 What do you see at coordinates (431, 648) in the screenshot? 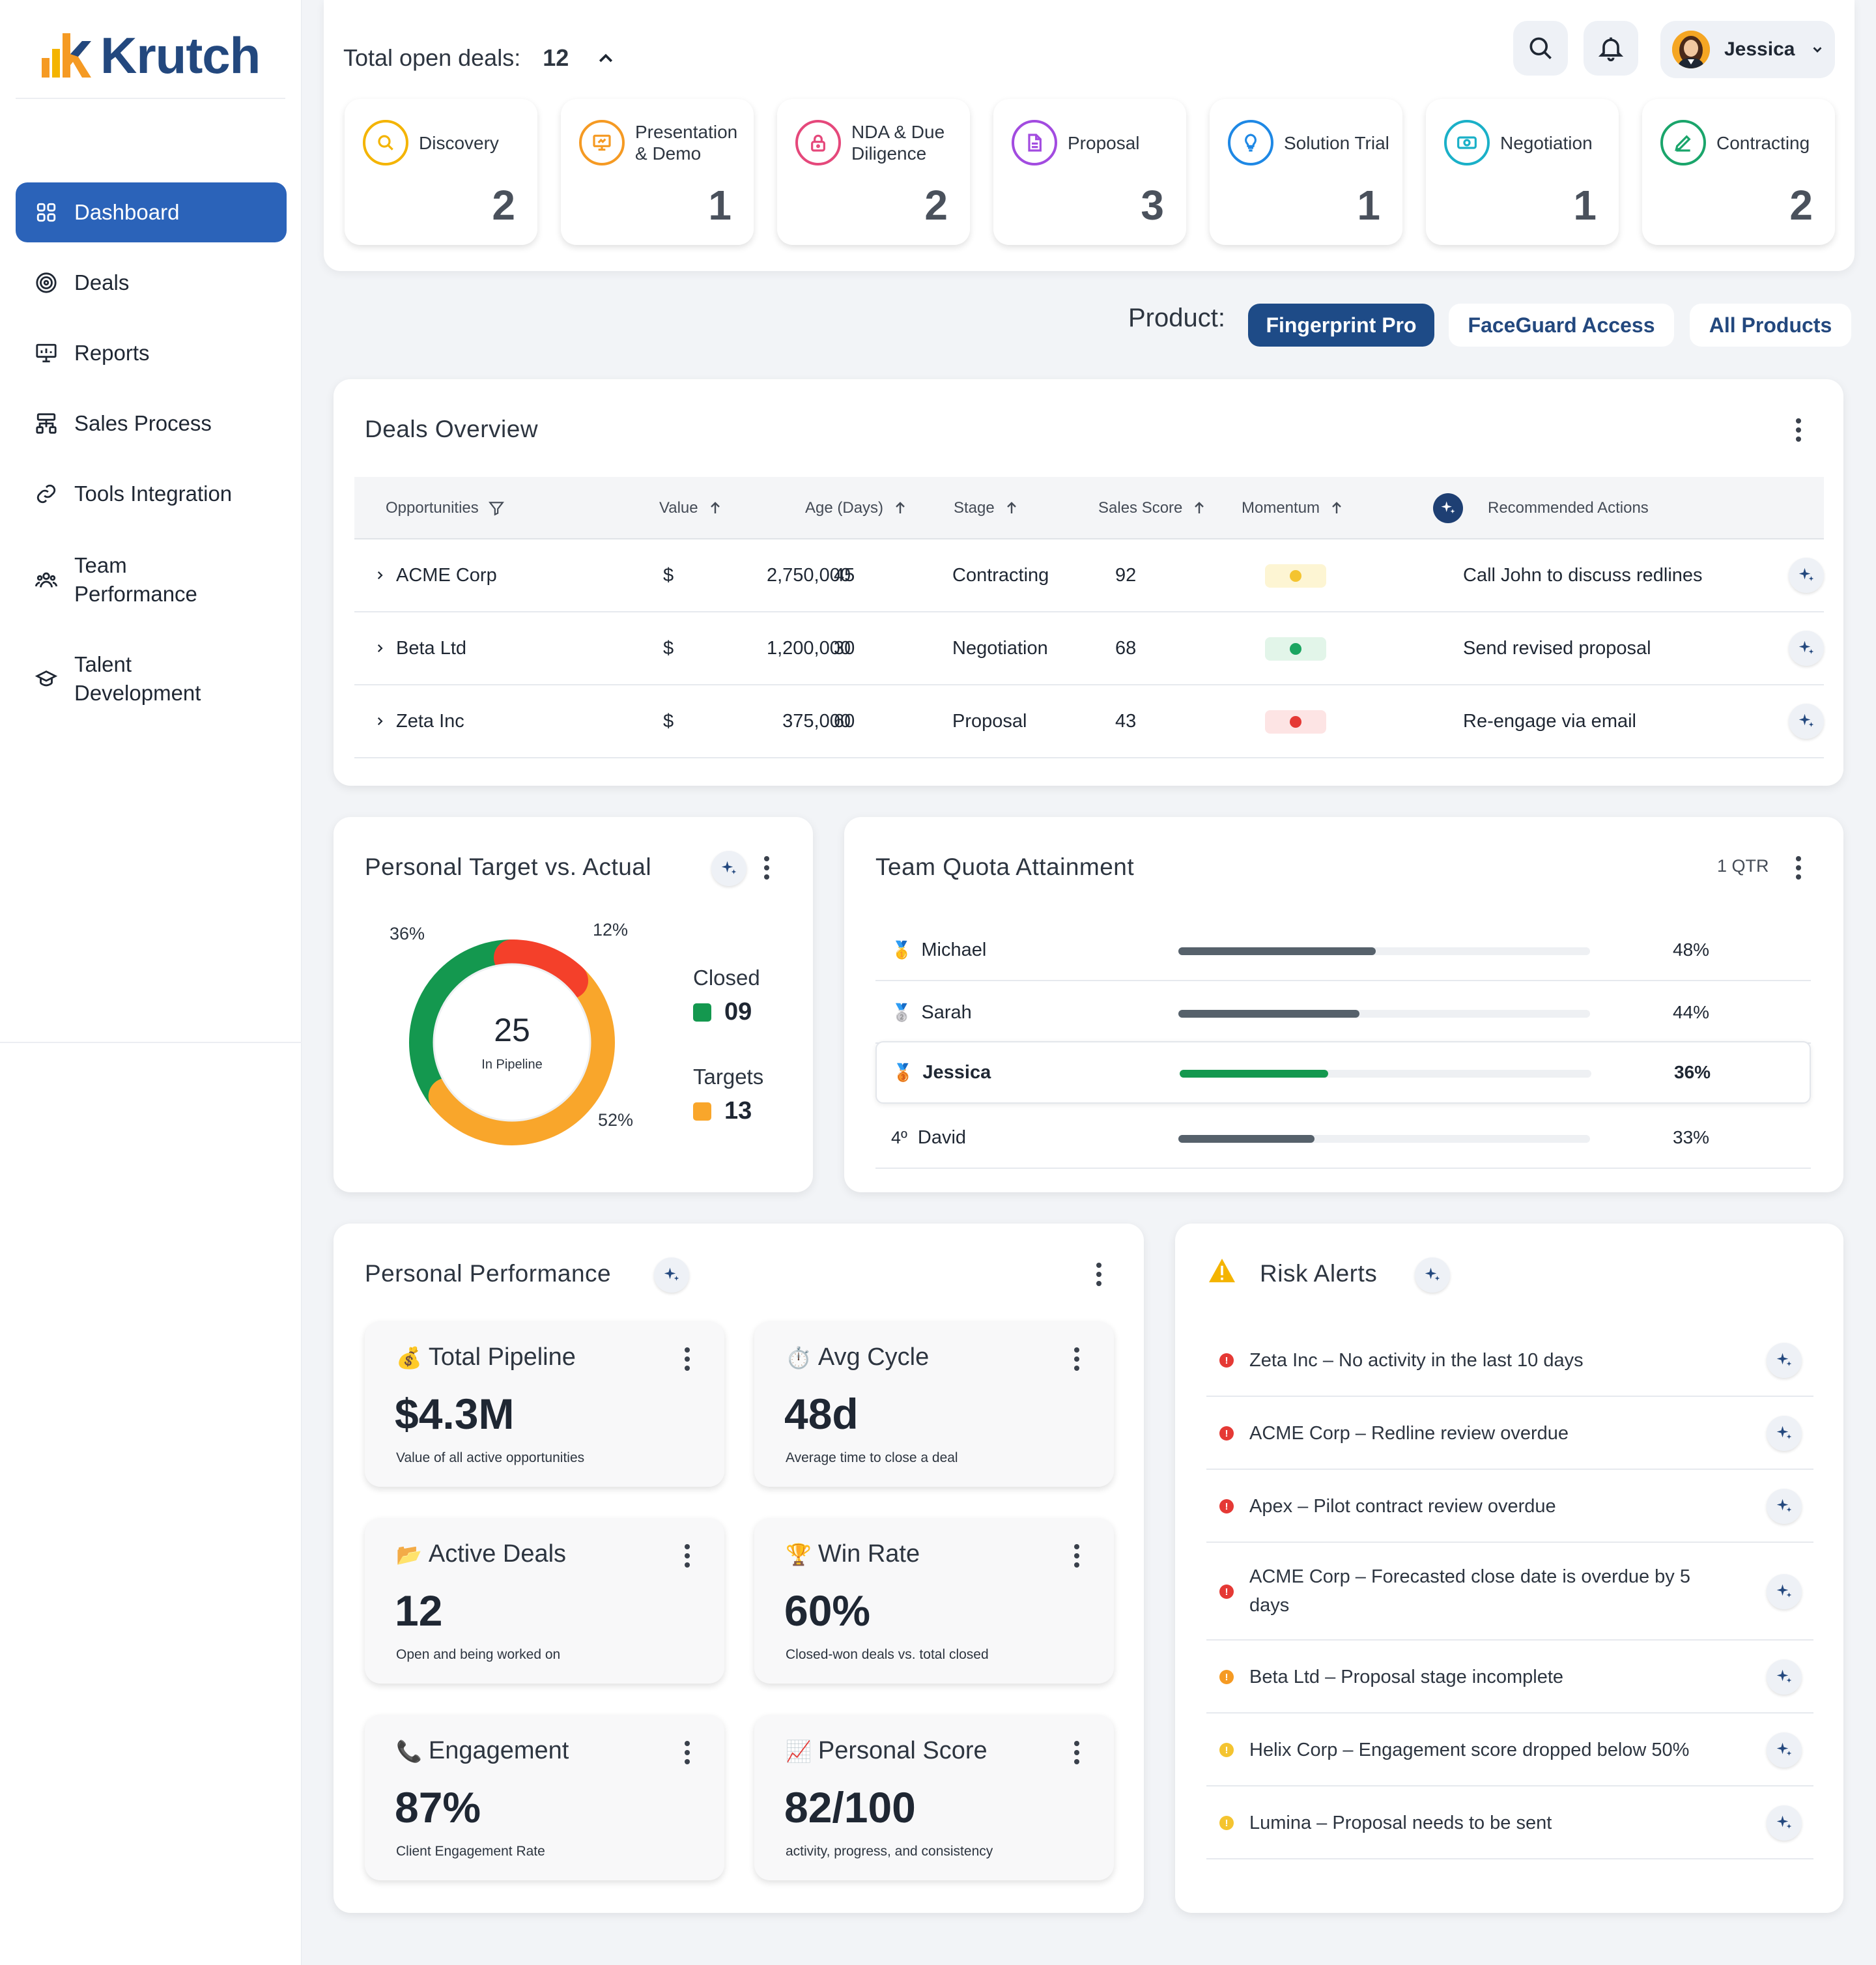
I see `opportunity-name: Beta Ltd` at bounding box center [431, 648].